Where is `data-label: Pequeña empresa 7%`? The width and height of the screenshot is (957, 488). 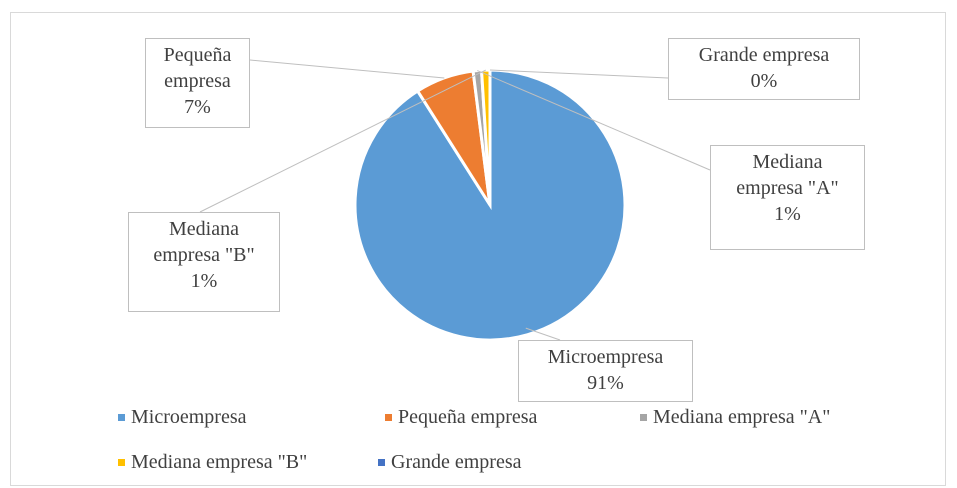 data-label: Pequeña empresa 7% is located at coordinates (197, 83).